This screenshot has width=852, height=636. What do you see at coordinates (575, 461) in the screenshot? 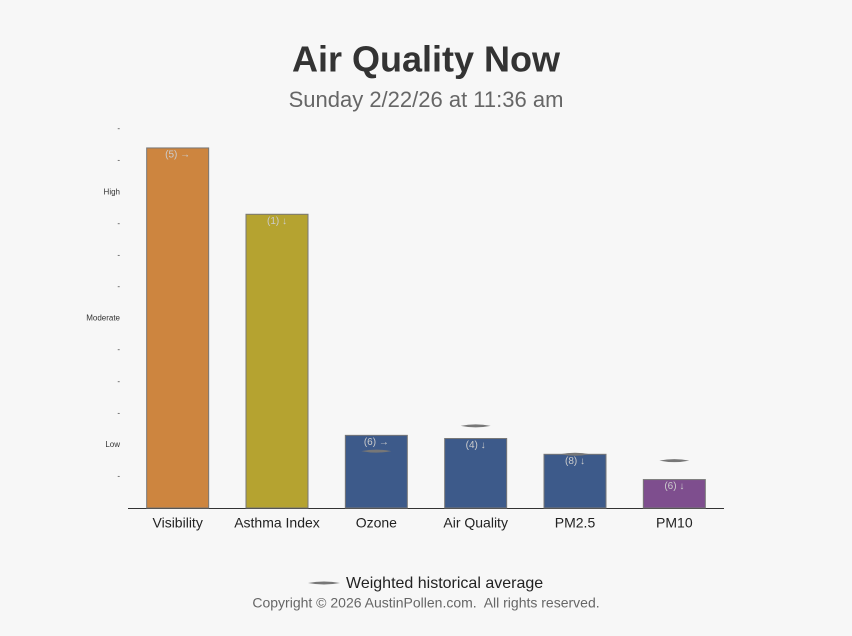
I see `bar-label: (8) ↓` at bounding box center [575, 461].